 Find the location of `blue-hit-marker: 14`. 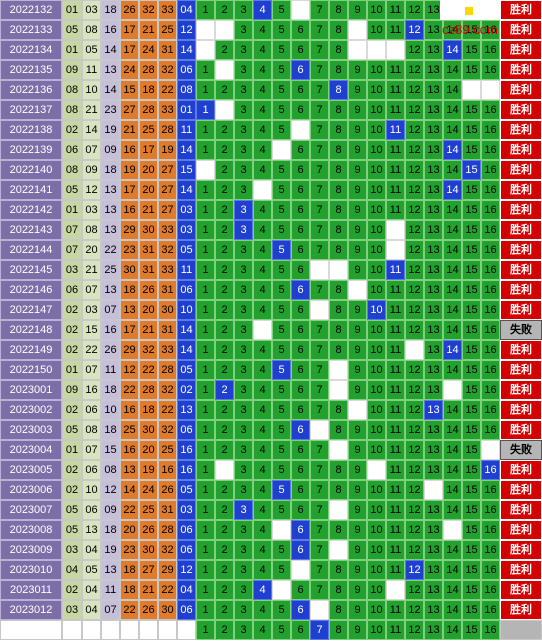

blue-hit-marker: 14 is located at coordinates (452, 350).